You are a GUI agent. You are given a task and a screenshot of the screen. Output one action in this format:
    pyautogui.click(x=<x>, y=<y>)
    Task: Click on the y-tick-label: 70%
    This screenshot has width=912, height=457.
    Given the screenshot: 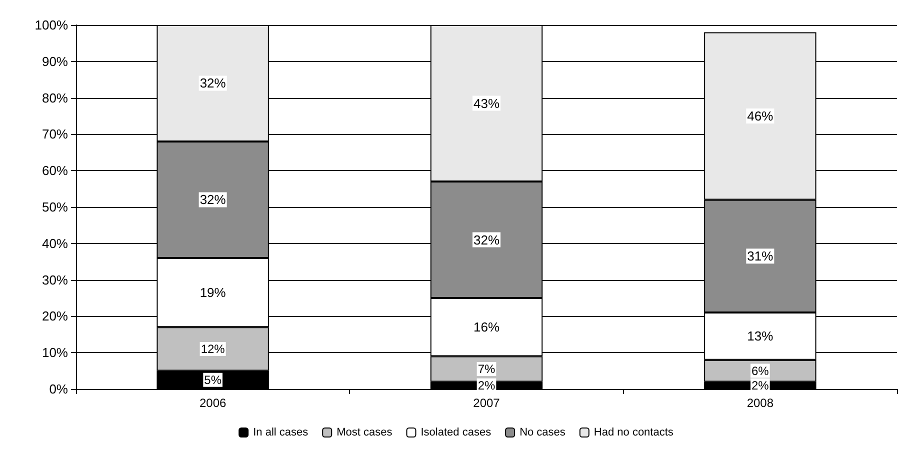 What is the action you would take?
    pyautogui.click(x=55, y=134)
    